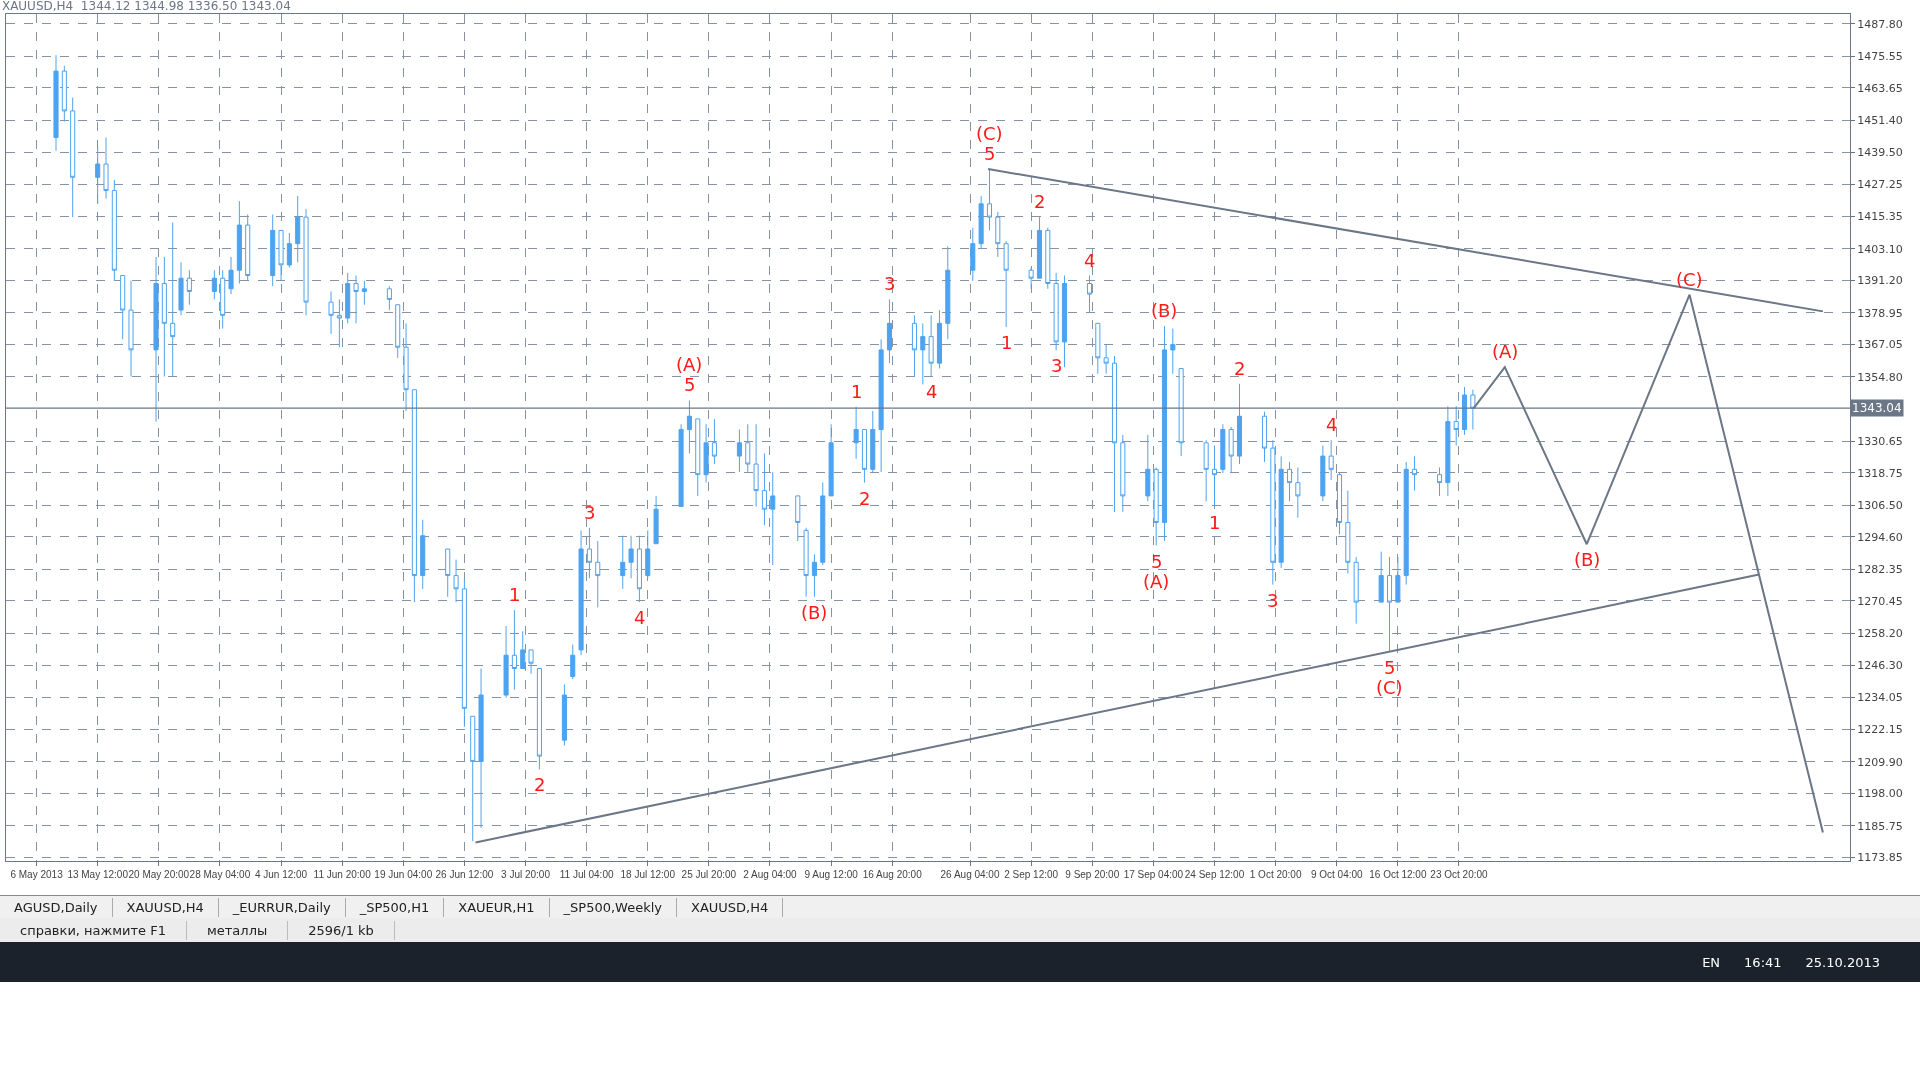 The height and width of the screenshot is (1080, 1920). Describe the element at coordinates (1880, 88) in the screenshot. I see `y-tick-label: 1463.65` at that location.